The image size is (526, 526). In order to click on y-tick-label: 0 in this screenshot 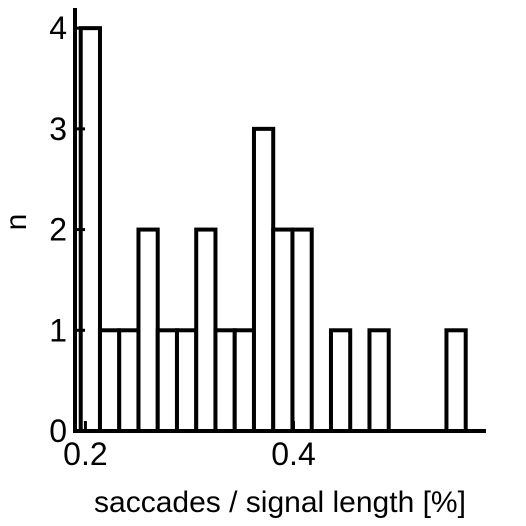, I will do `click(58, 431)`.